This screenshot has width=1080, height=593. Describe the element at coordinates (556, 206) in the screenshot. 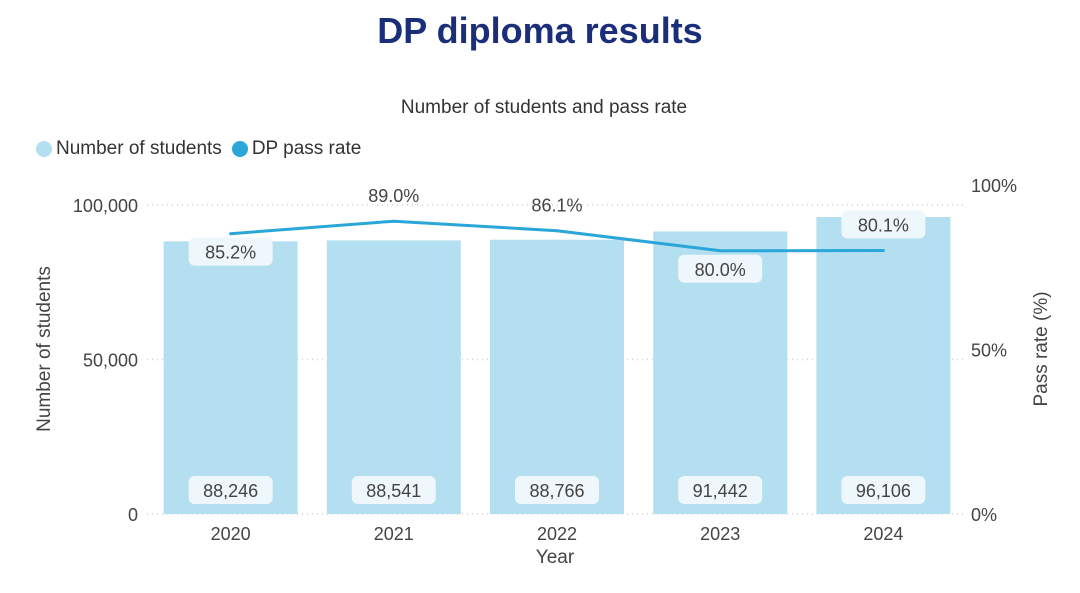

I see `line-value-label: 86.1%` at that location.